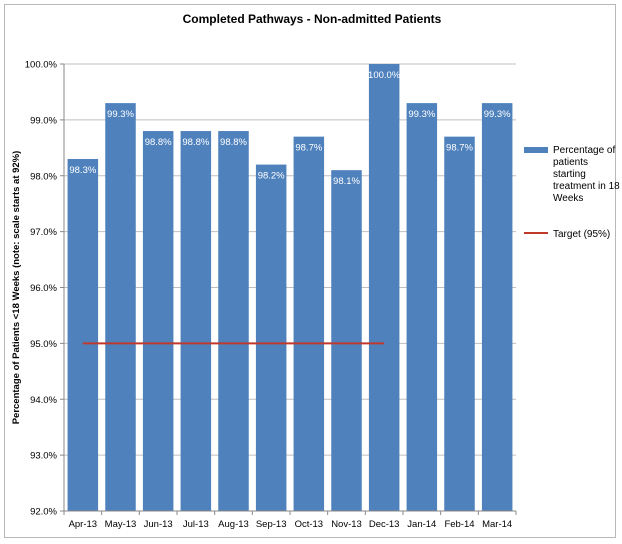 Image resolution: width=622 pixels, height=544 pixels. What do you see at coordinates (82, 170) in the screenshot?
I see `data-label: 98.3%` at bounding box center [82, 170].